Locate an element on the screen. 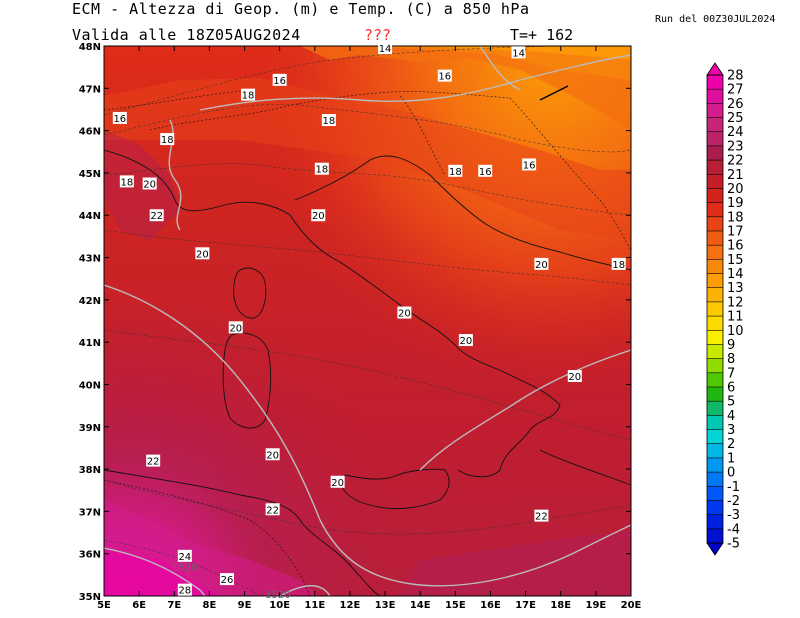  run-label: Run del 00Z30JUL2024 is located at coordinates (715, 19).